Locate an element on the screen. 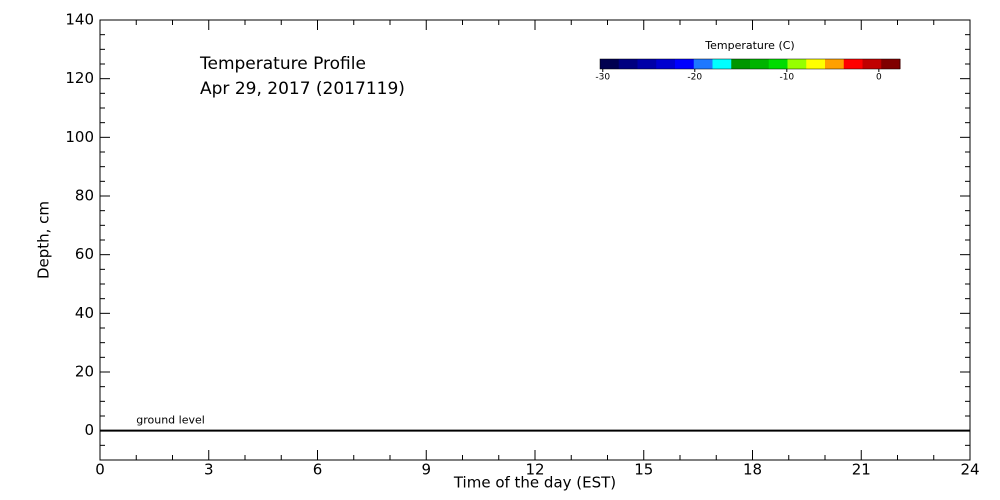 This screenshot has width=1000, height=500. x-tick-label: 15 is located at coordinates (643, 470).